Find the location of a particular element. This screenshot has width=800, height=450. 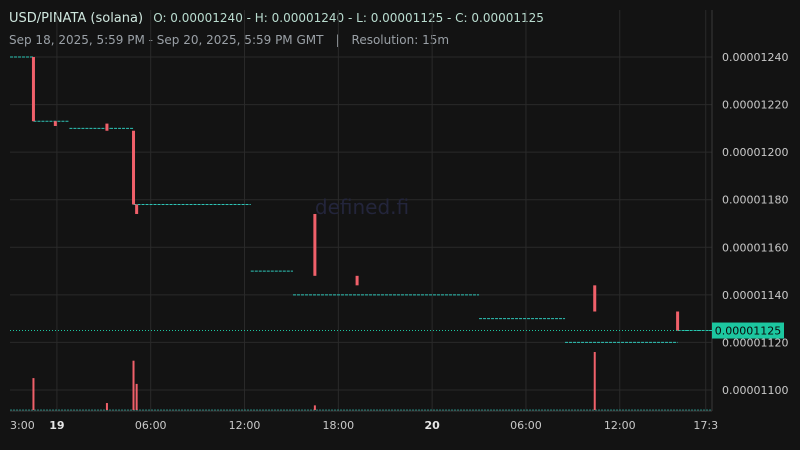

resolution-label: Resolution: 15m is located at coordinates (400, 40).